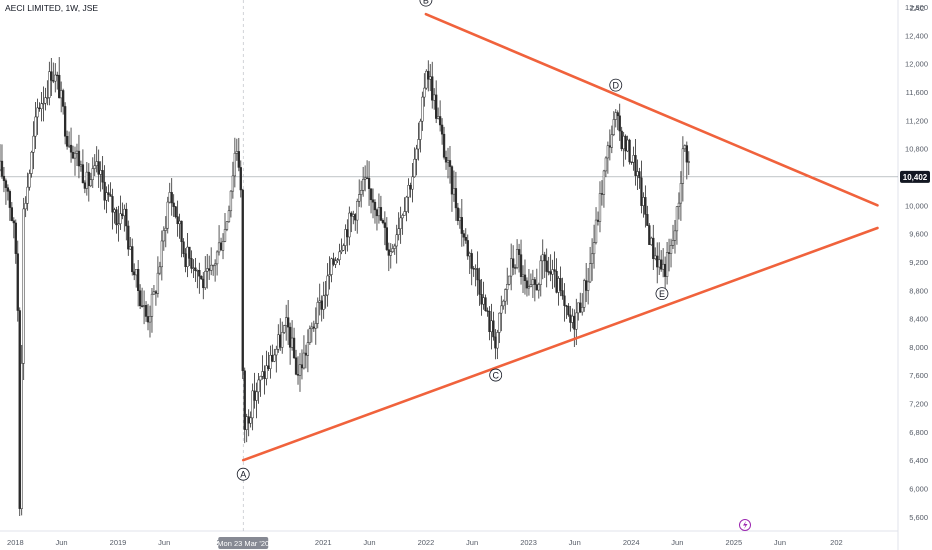  Describe the element at coordinates (528, 542) in the screenshot. I see `x-tick-label: 2023` at that location.